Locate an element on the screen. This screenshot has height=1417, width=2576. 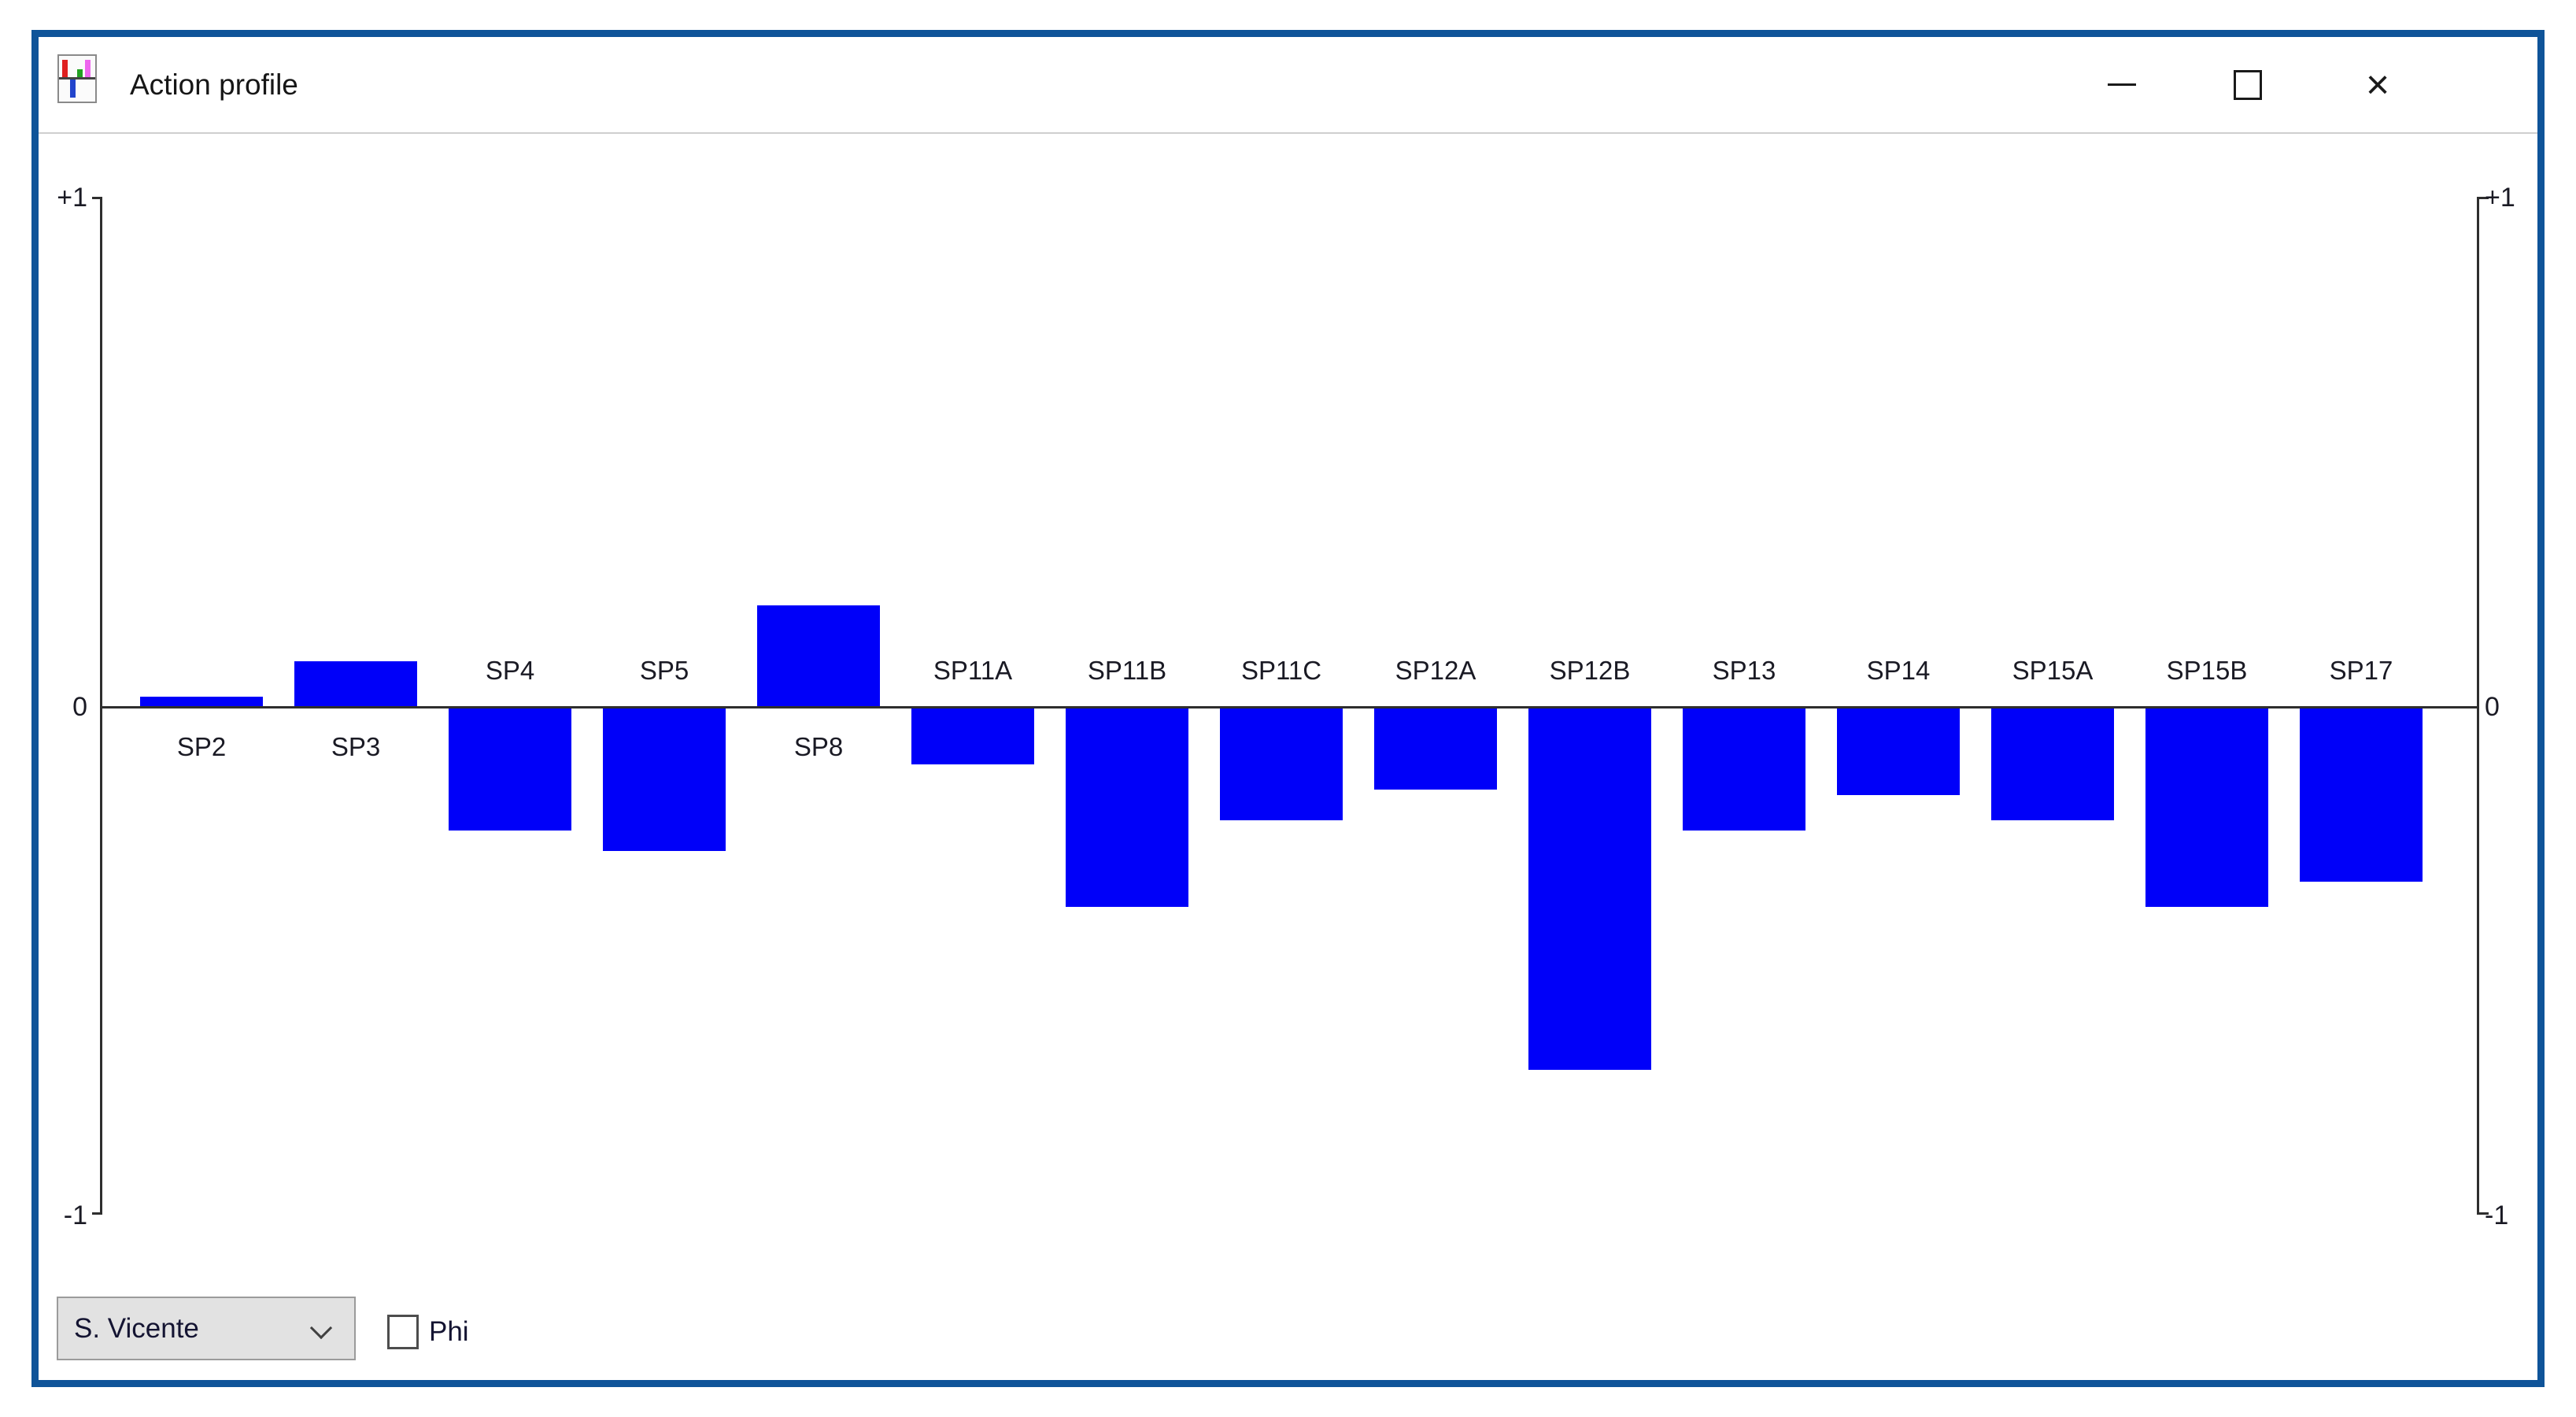
minimize-icon is located at coordinates (2122, 85).